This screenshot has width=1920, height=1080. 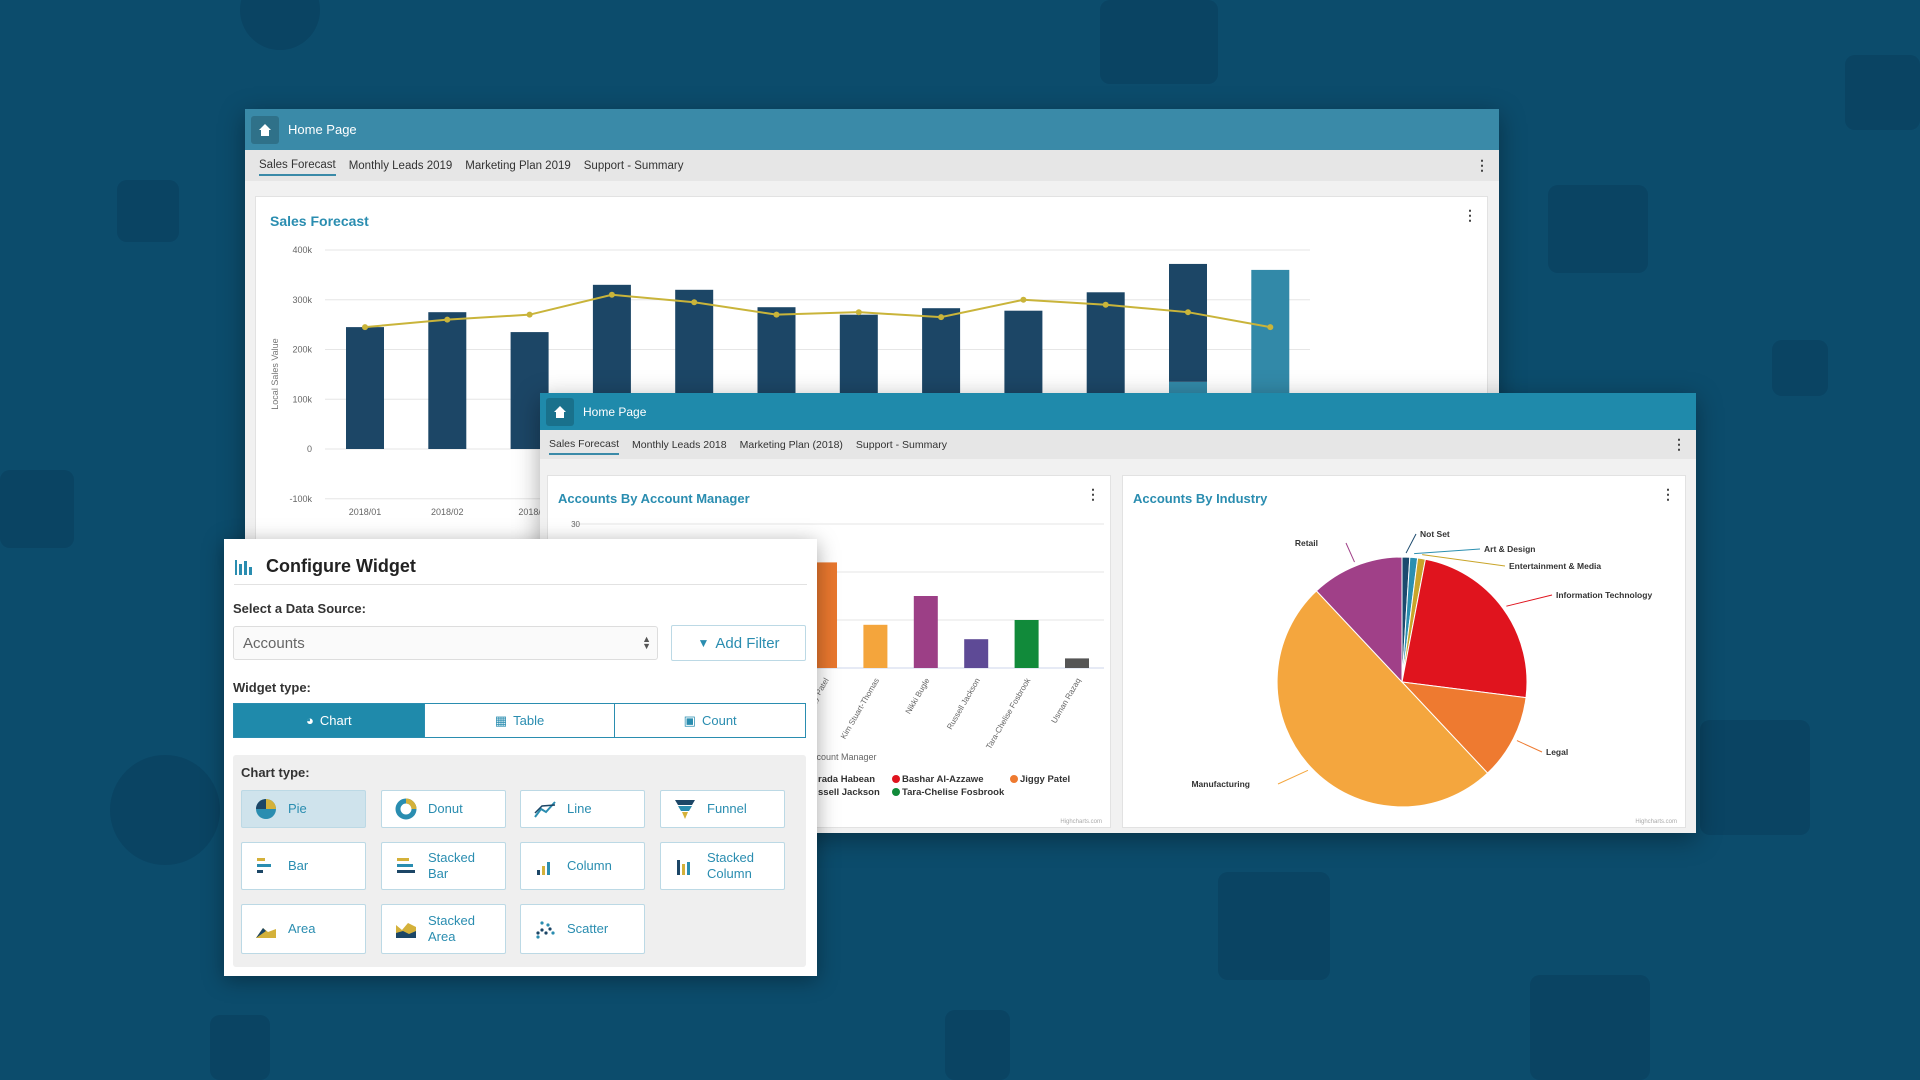 What do you see at coordinates (1882, 92) in the screenshot?
I see `briefcase-icon` at bounding box center [1882, 92].